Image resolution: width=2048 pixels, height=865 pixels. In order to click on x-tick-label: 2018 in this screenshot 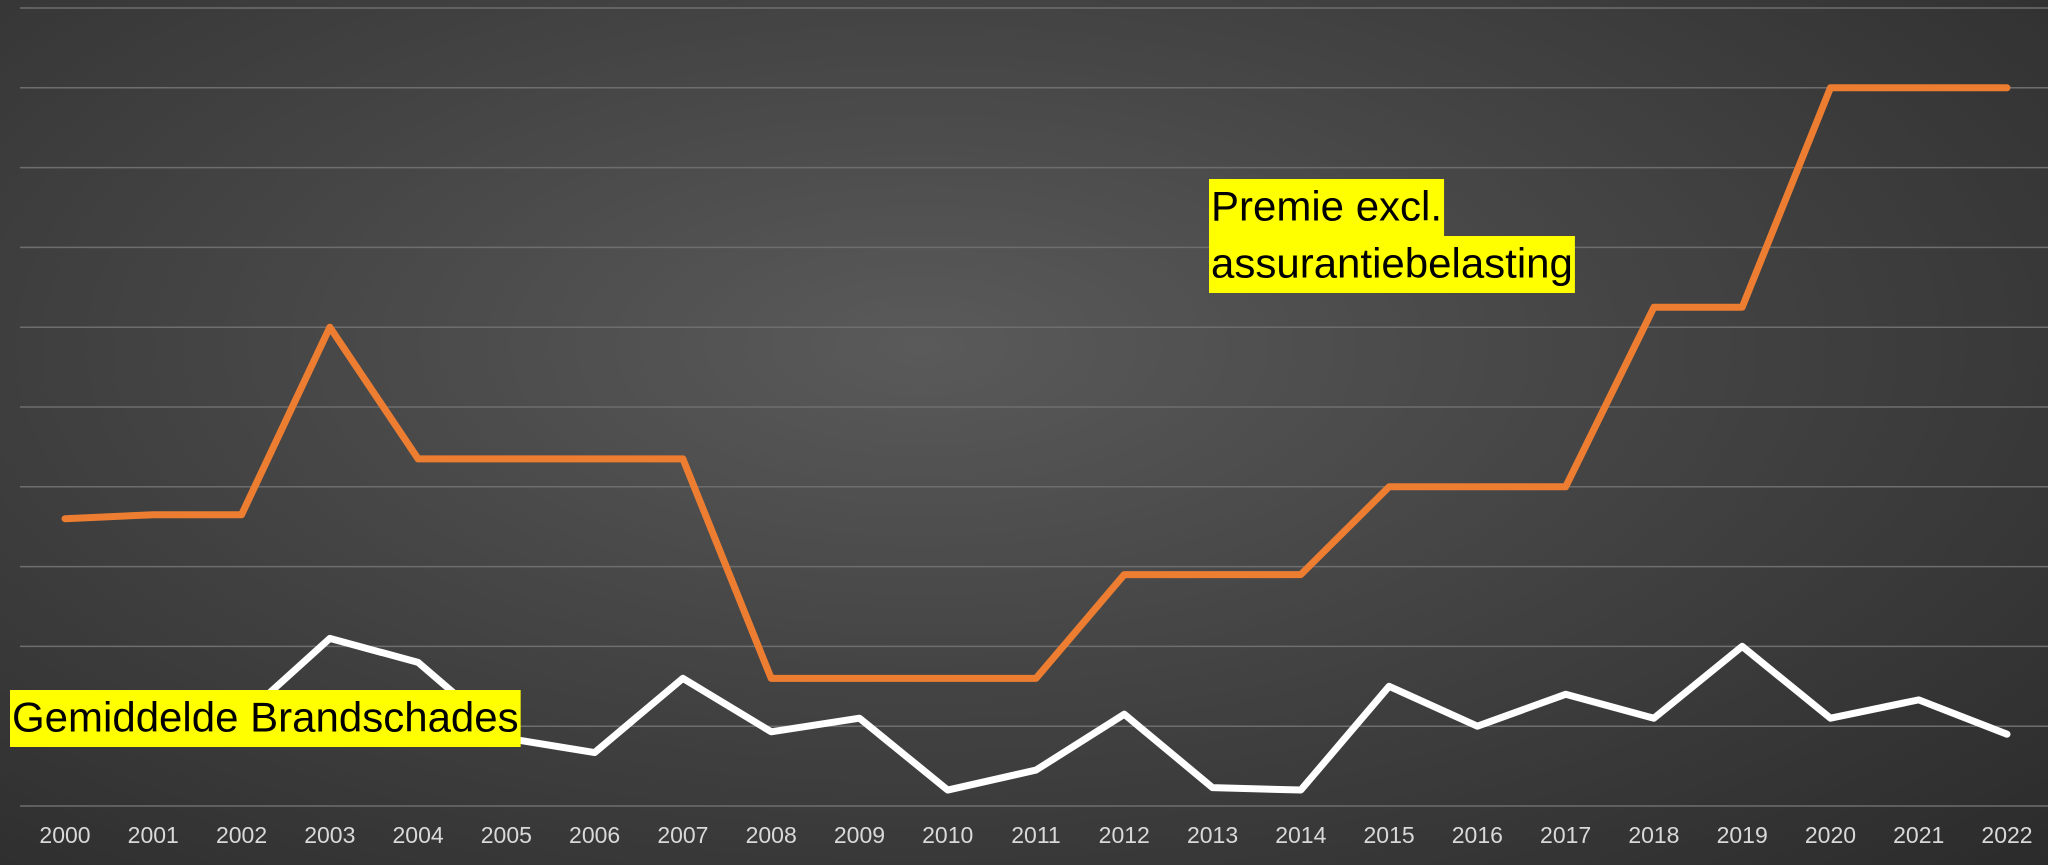, I will do `click(1653, 835)`.